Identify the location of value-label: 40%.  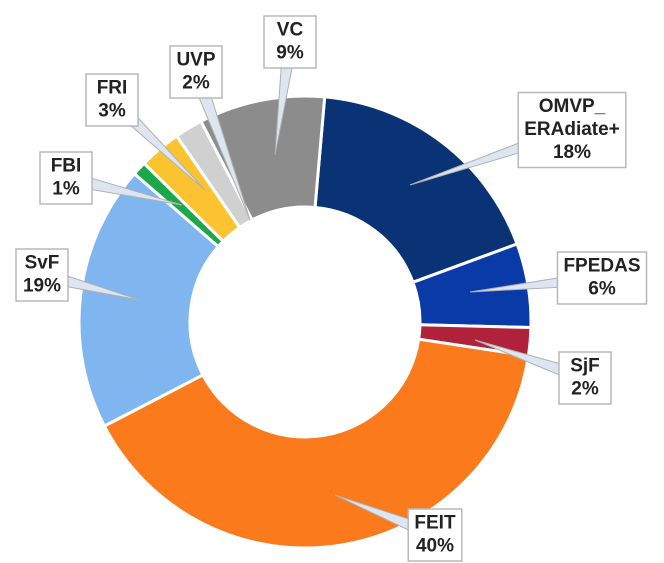
(435, 546).